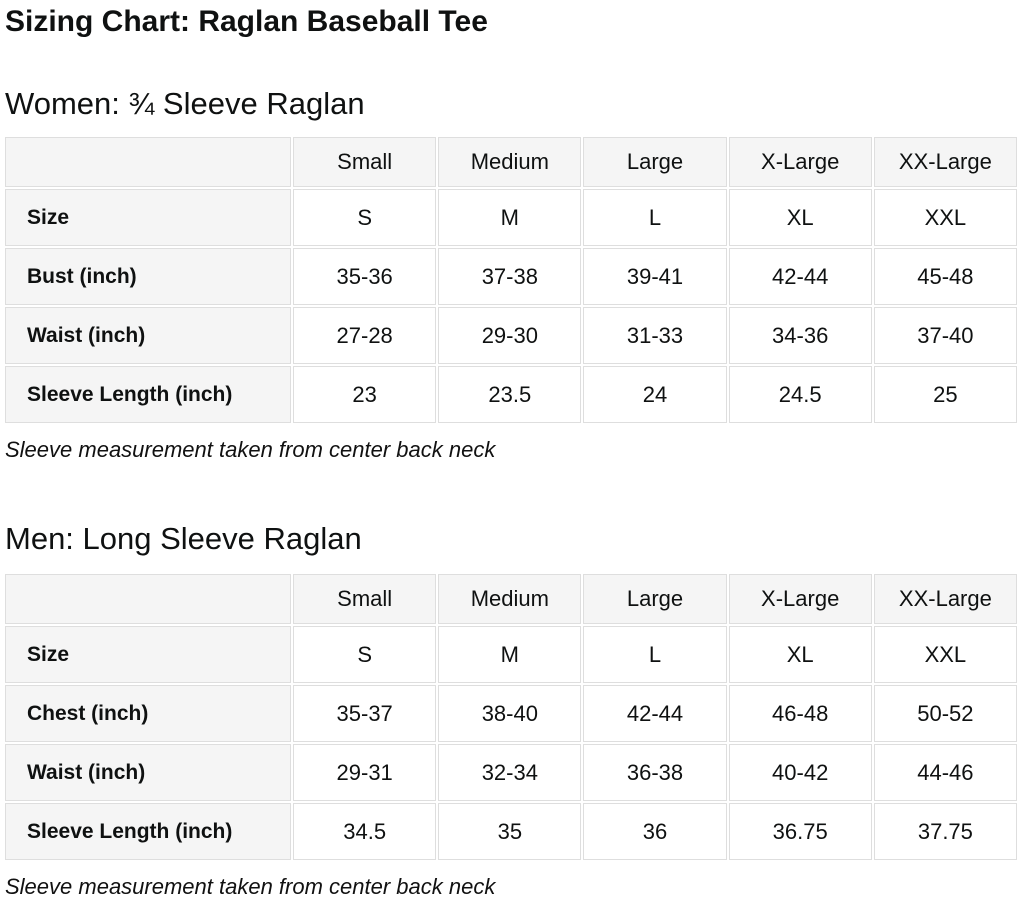  Describe the element at coordinates (945, 772) in the screenshot. I see `table-cell: 44-46` at that location.